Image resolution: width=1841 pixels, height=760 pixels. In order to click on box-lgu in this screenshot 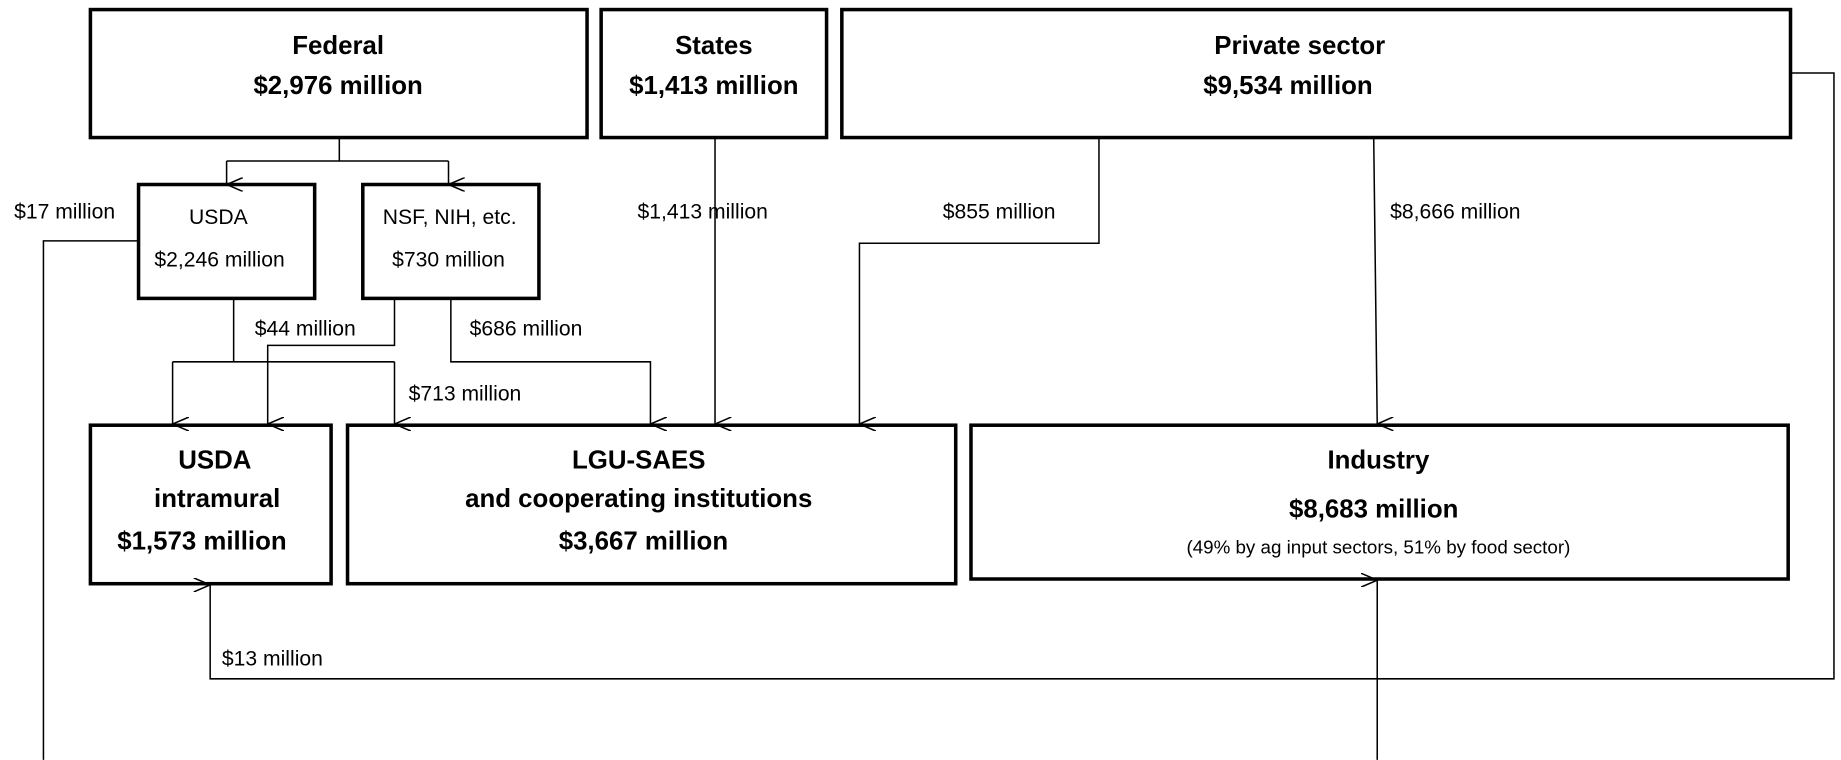, I will do `click(651, 504)`.